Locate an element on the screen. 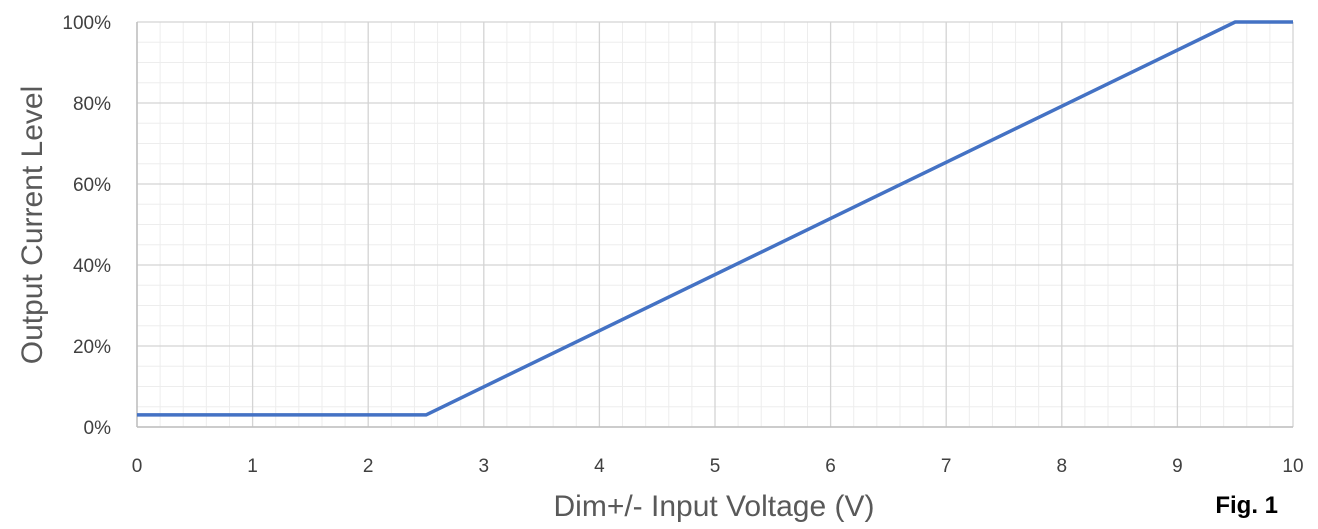 The image size is (1318, 529). x-tick-label: 2 is located at coordinates (368, 466).